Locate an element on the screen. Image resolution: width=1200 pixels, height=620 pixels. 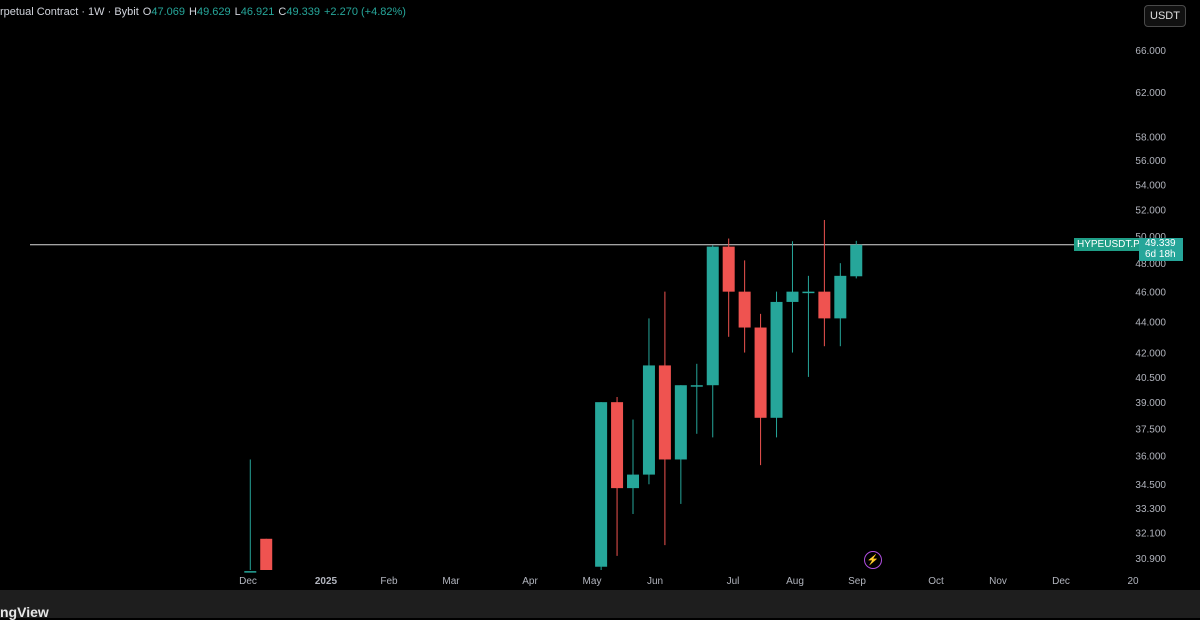
price-tick-label: 54.000 is located at coordinates (1150, 185).